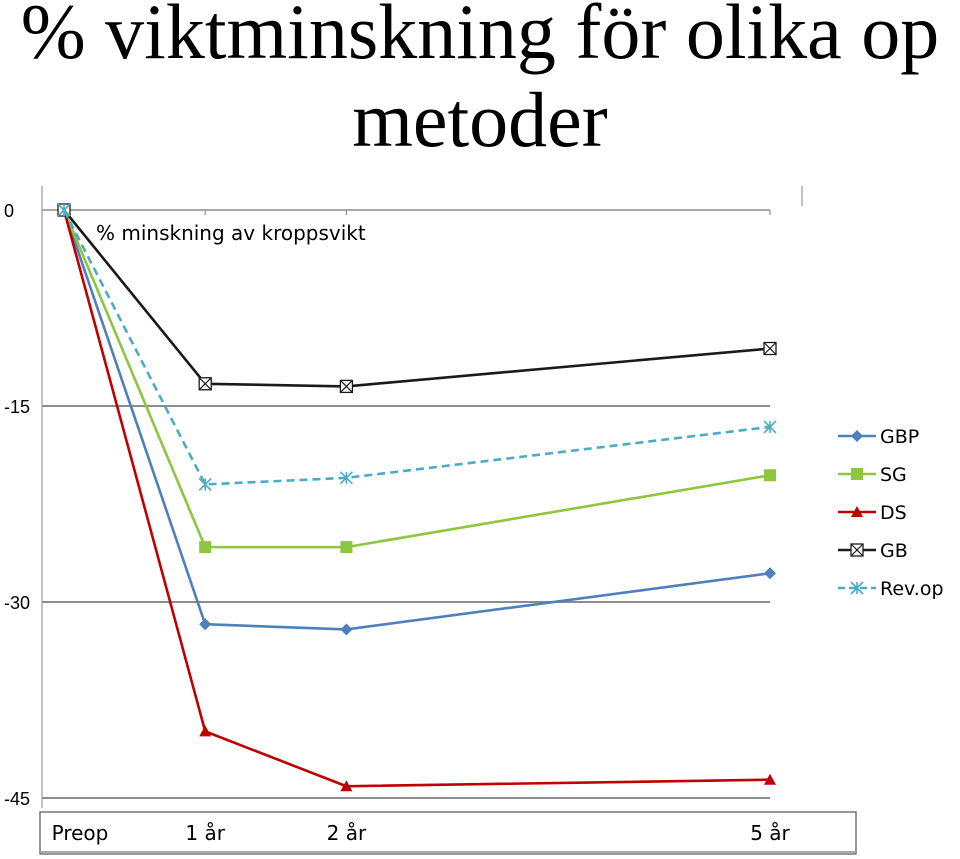 This screenshot has height=859, width=960. What do you see at coordinates (894, 551) in the screenshot?
I see `legend-label: GB` at bounding box center [894, 551].